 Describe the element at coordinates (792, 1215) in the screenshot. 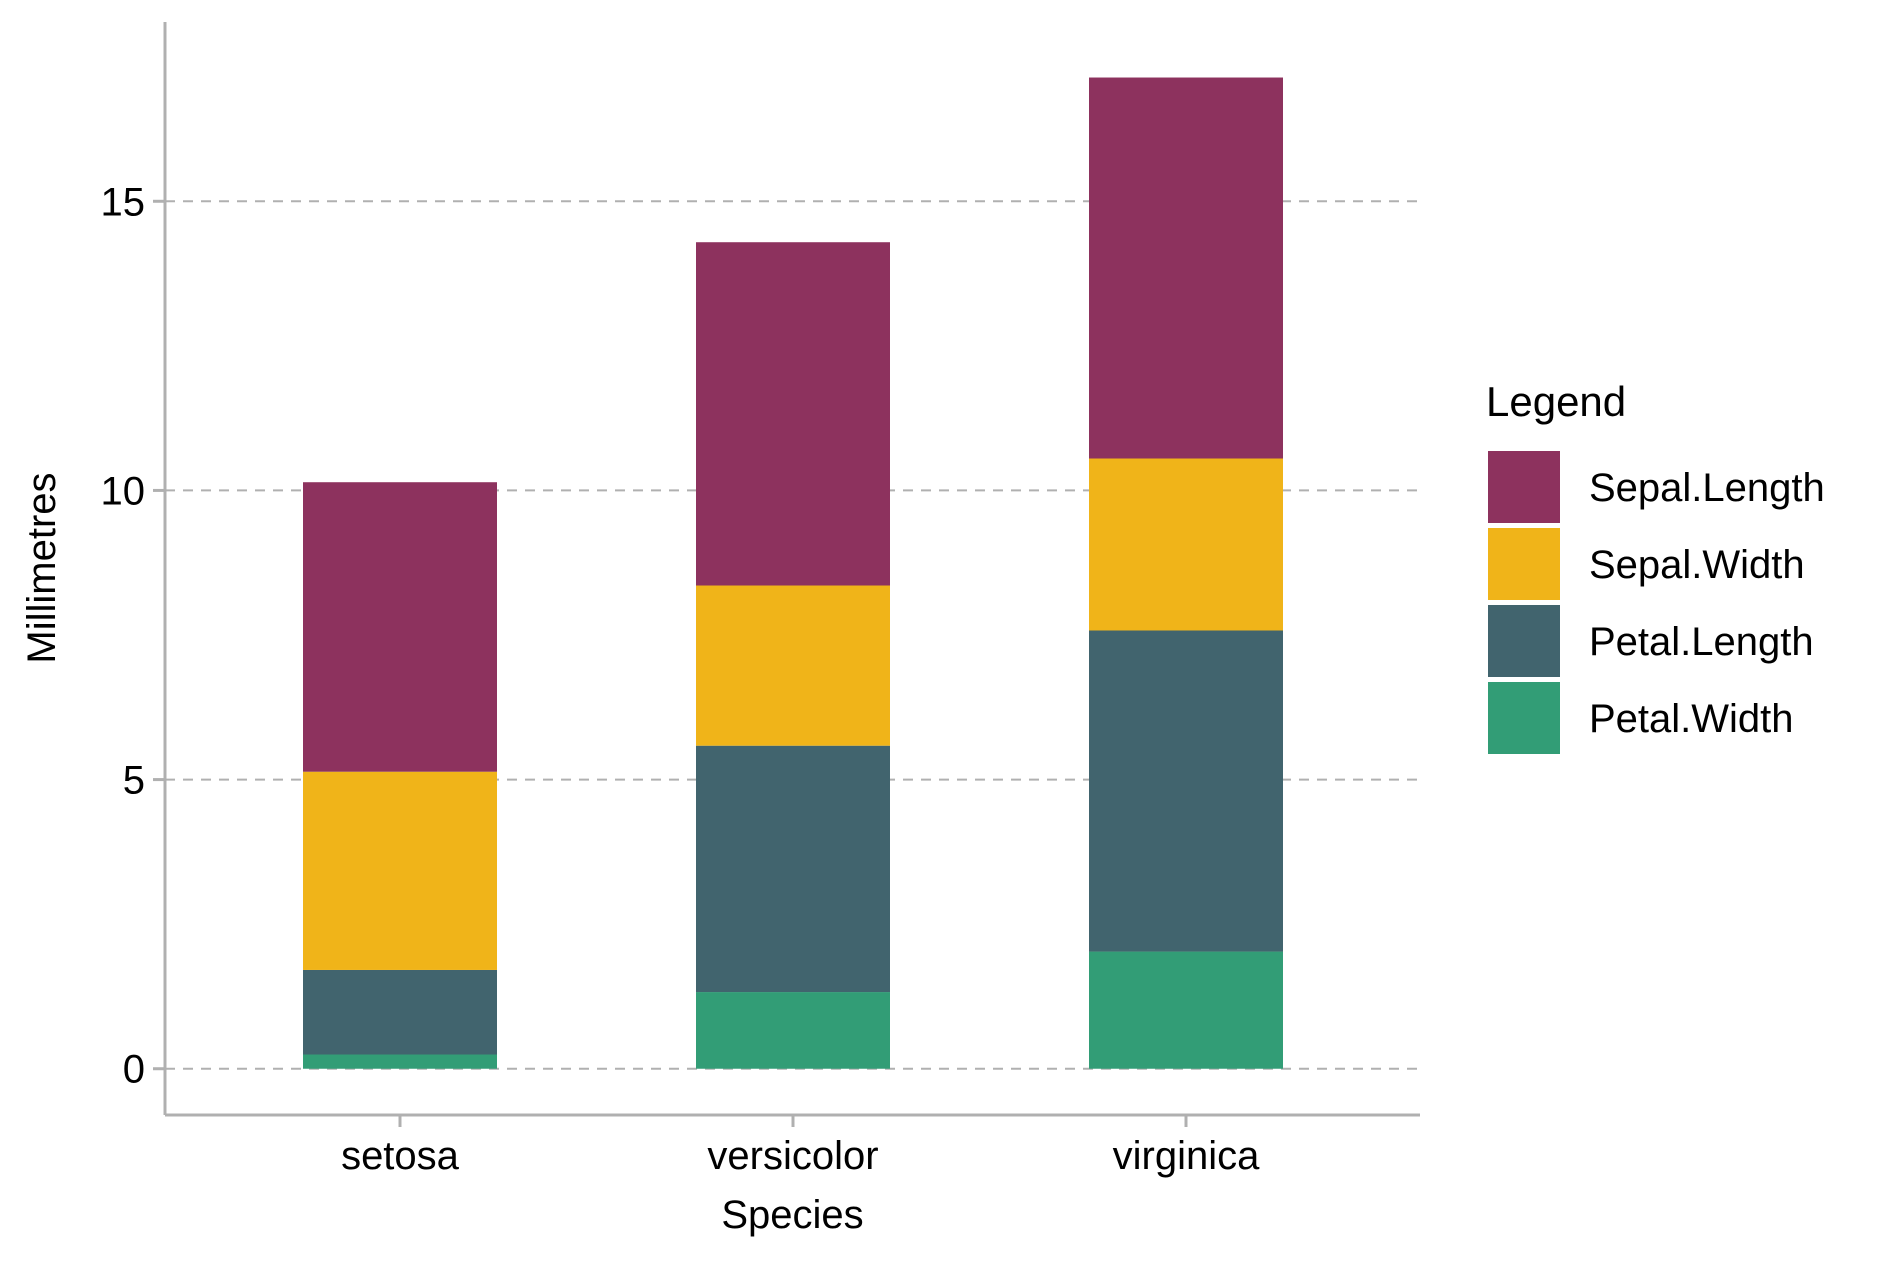

I see `x-axis-title: Species` at that location.